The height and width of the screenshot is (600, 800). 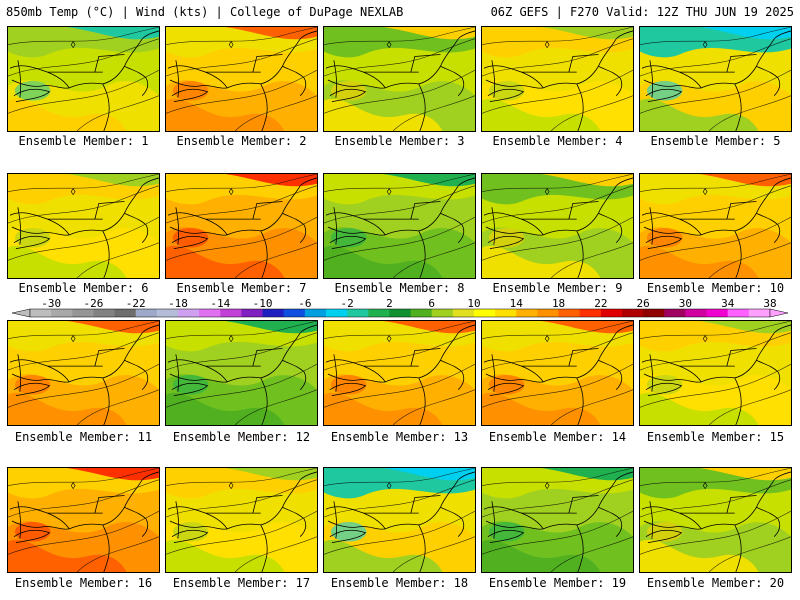 What do you see at coordinates (241, 583) in the screenshot?
I see `ensemble-member-label: Ensemble Member: 17` at bounding box center [241, 583].